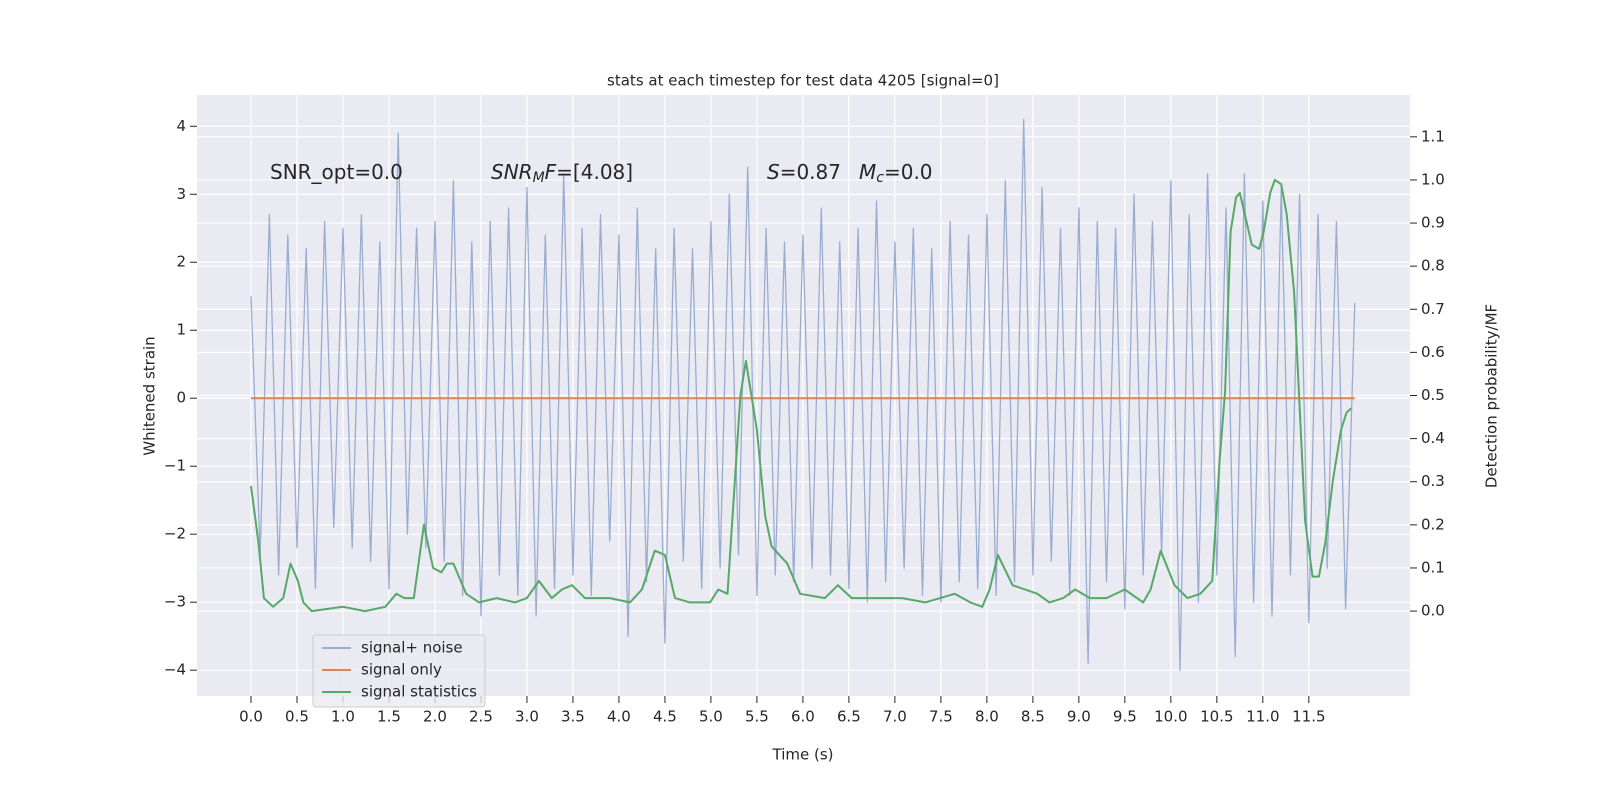 The width and height of the screenshot is (1600, 800). I want to click on x-tick-label: 10.0, so click(1170, 717).